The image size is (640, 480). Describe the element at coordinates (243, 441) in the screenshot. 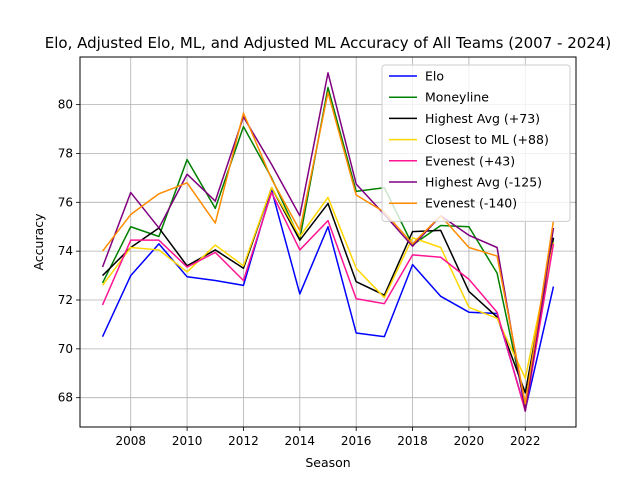

I see `x-tick-label: 2012` at that location.